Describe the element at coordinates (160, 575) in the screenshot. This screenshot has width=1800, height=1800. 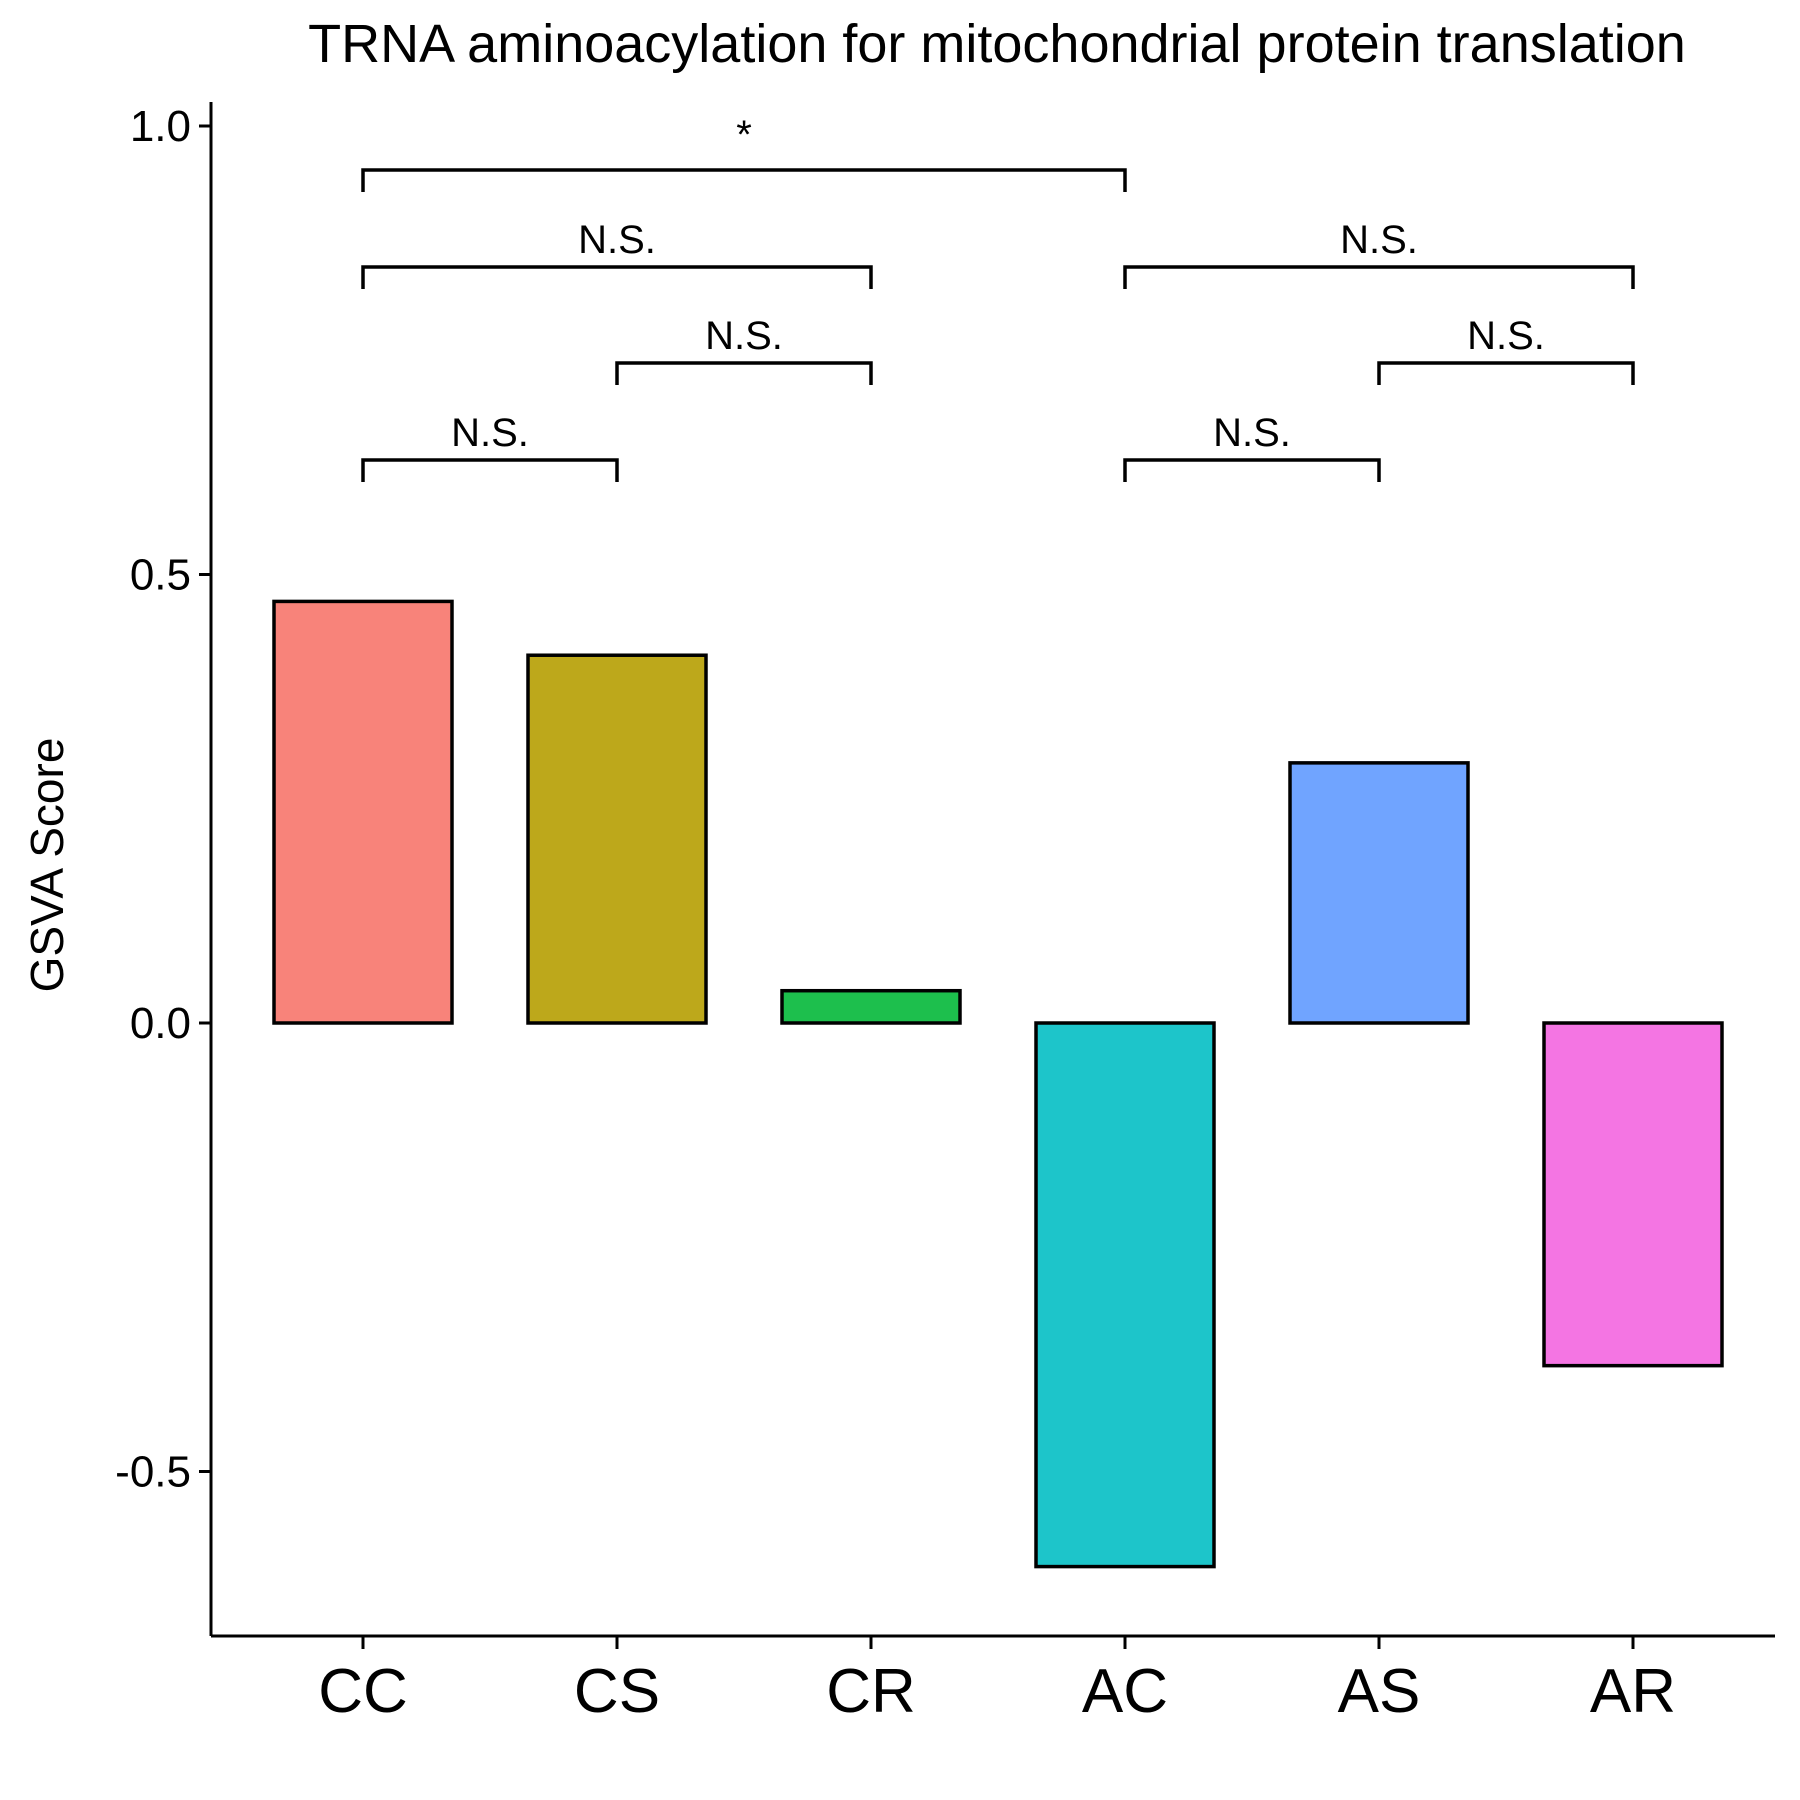
I see `y-tick-label: 0.5` at that location.